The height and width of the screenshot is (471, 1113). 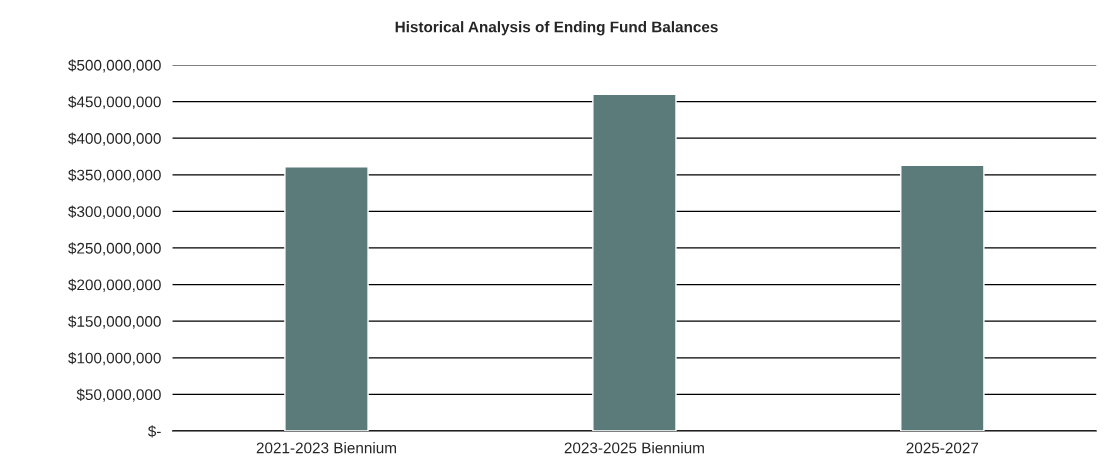 I want to click on chart-title: Historical Analysis of Ending Fund Balances, so click(x=556, y=28).